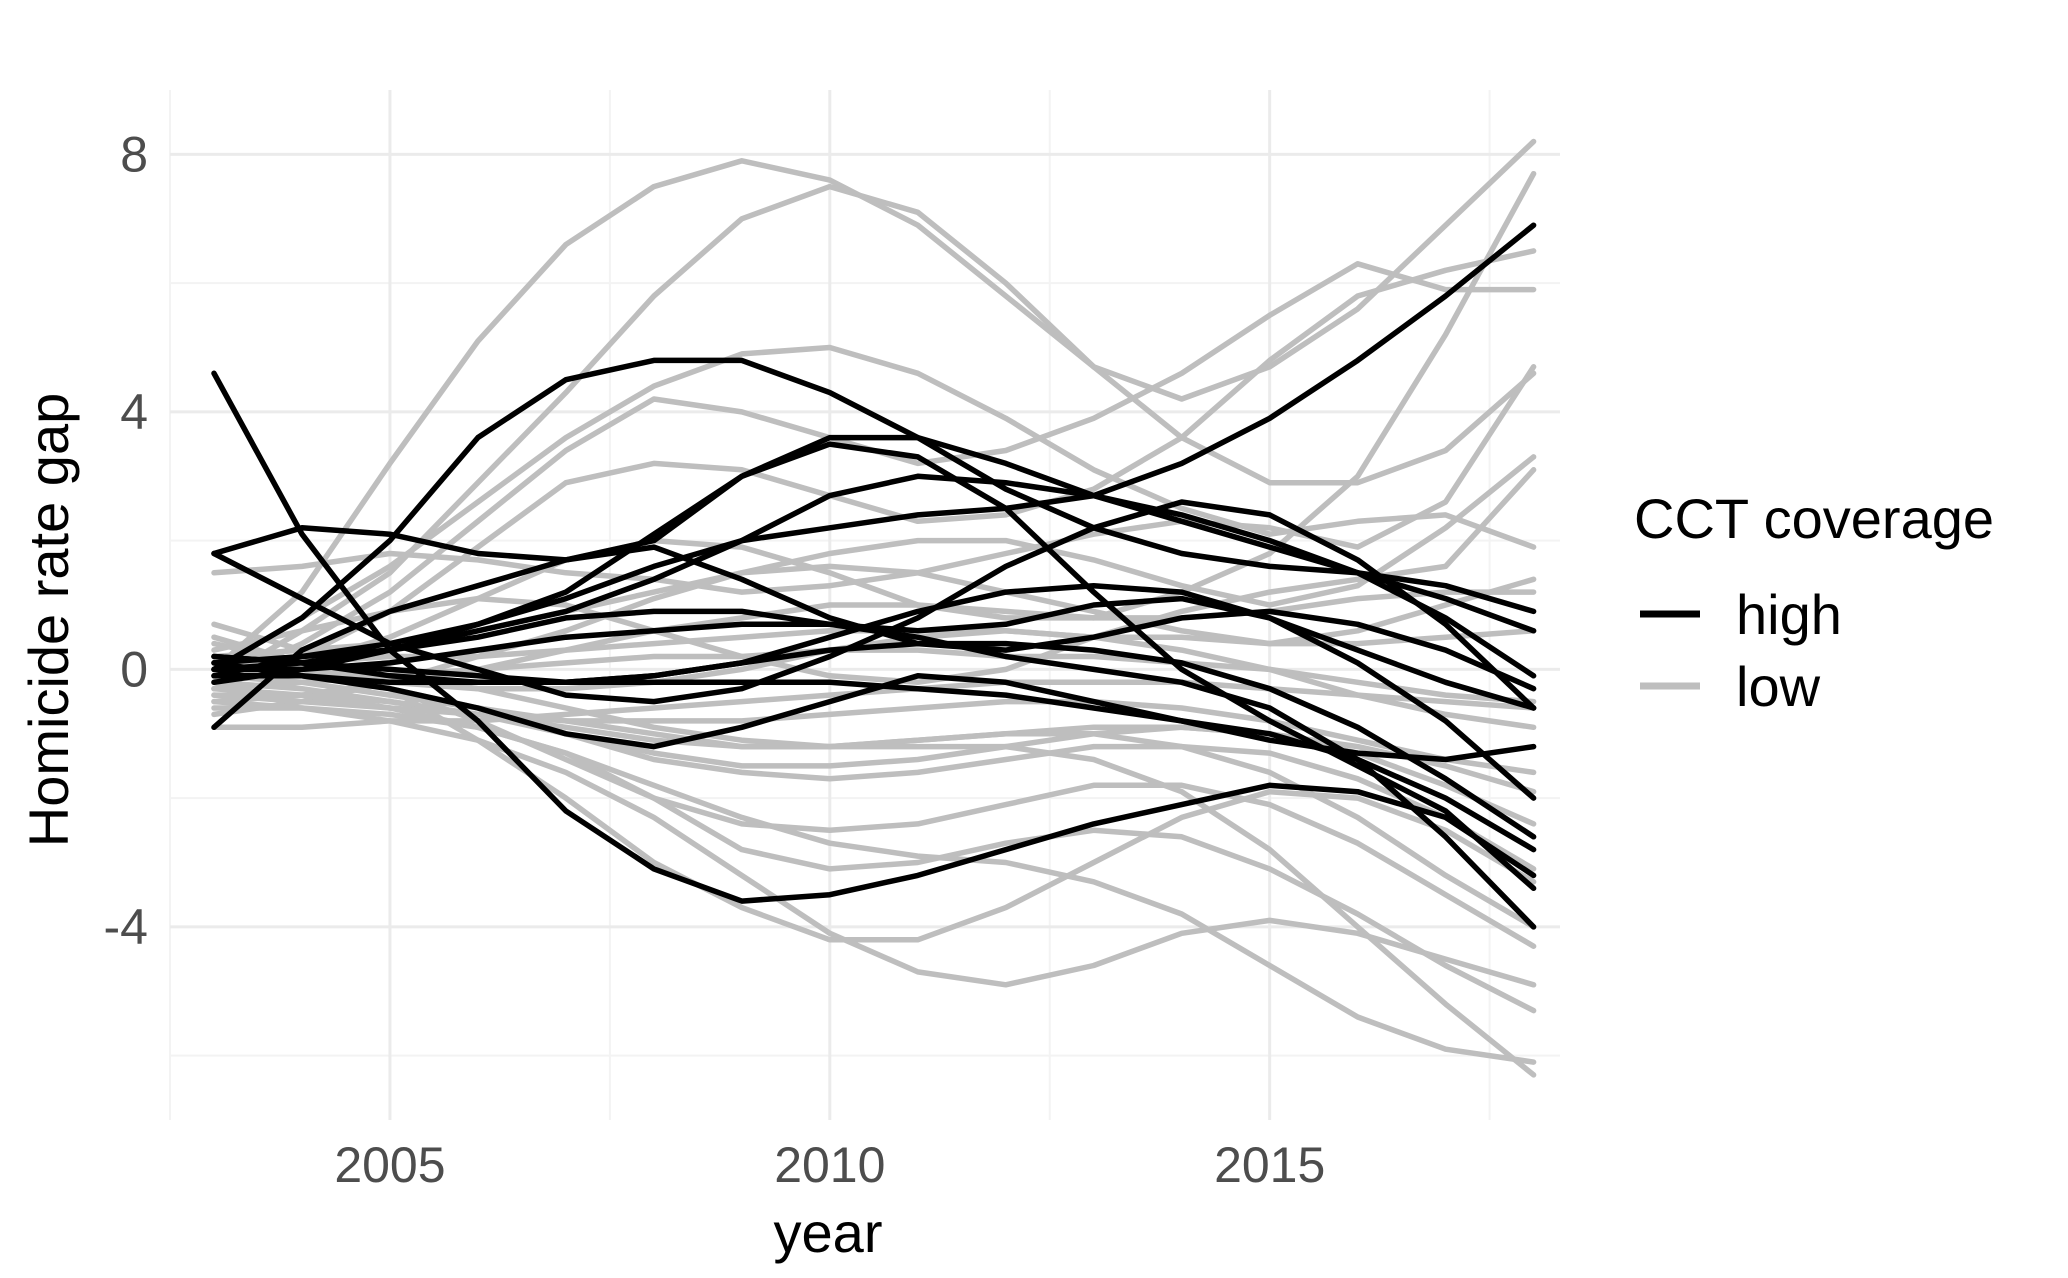 This screenshot has width=2068, height=1278. I want to click on x-tick-label: 2010, so click(829, 1165).